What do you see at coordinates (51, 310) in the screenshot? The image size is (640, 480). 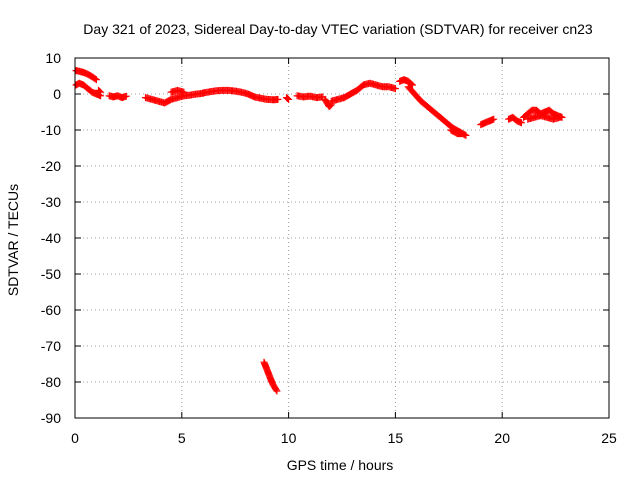 I see `y-tick-label: -60` at bounding box center [51, 310].